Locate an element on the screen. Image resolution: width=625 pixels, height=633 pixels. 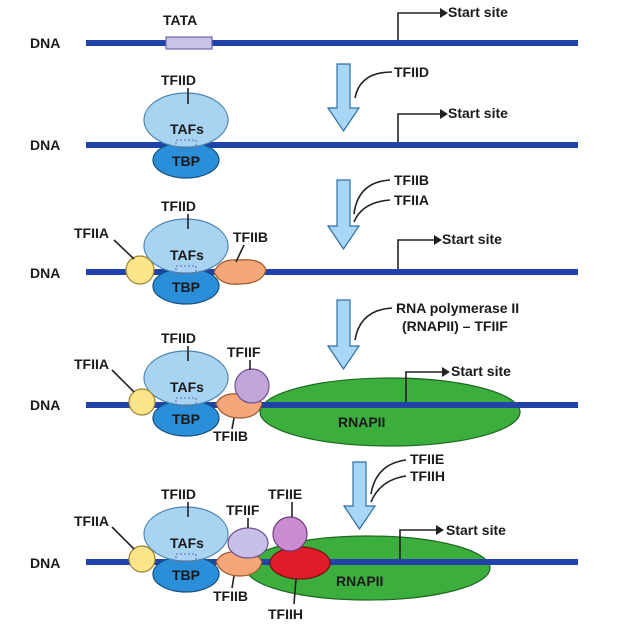
tata-box is located at coordinates (189, 43).